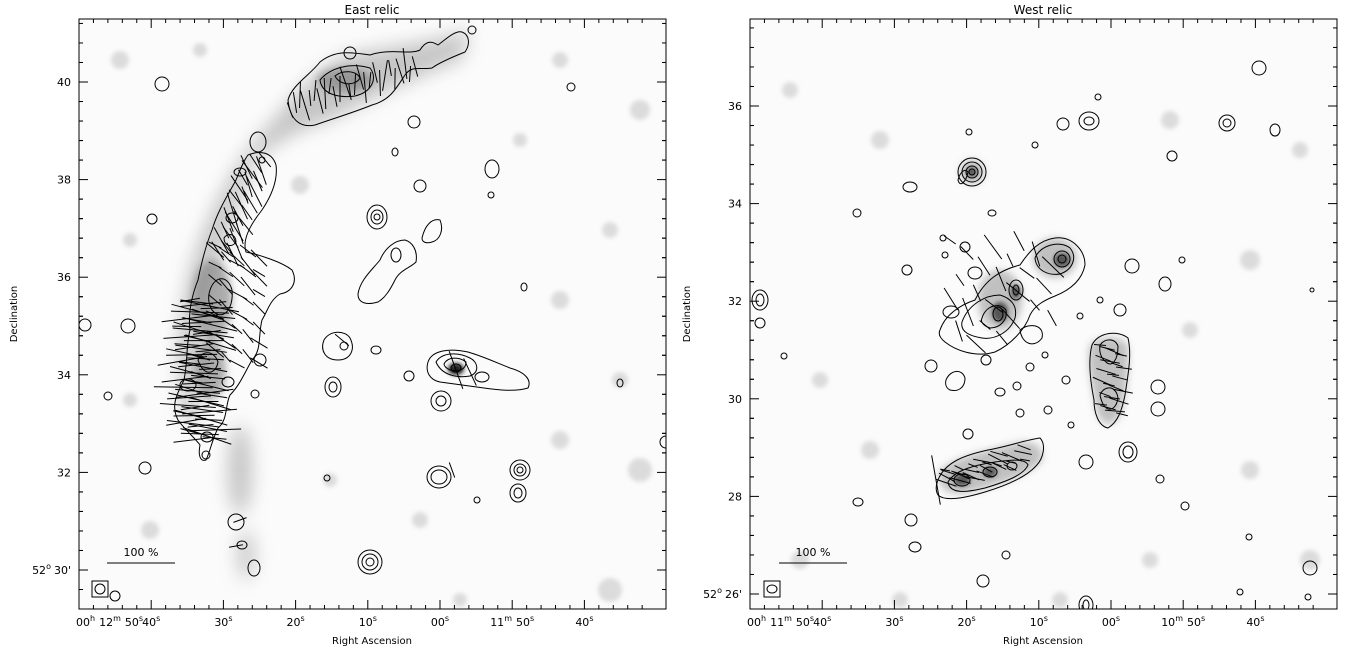 The width and height of the screenshot is (1353, 650). Describe the element at coordinates (234, 306) in the screenshot. I see `contour-relic-main` at that location.